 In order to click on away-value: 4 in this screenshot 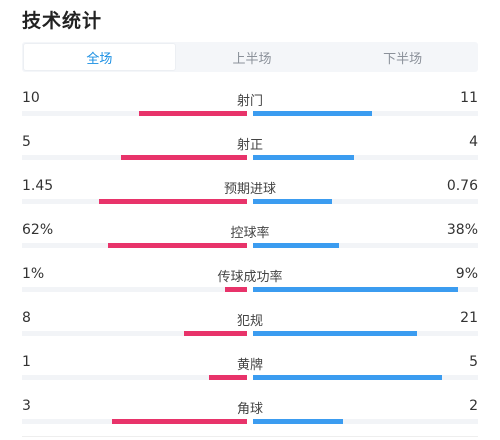, I will do `click(473, 142)`.